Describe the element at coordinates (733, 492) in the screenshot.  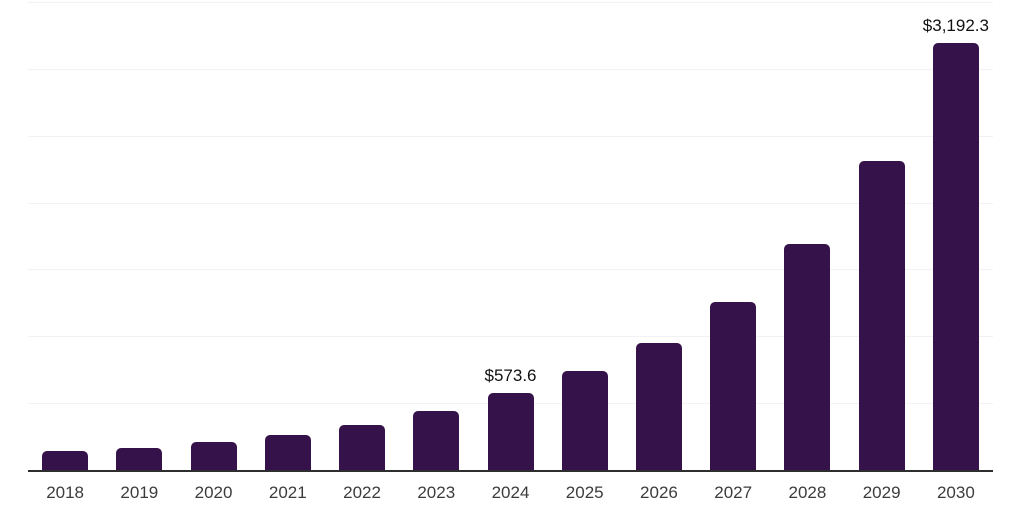
I see `x-tick-2027: 2027` at that location.